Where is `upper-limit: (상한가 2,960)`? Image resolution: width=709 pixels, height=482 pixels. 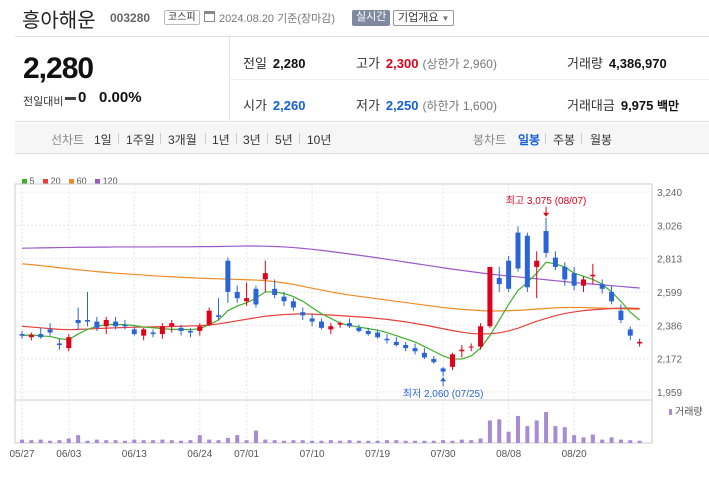 upper-limit: (상한가 2,960) is located at coordinates (459, 64).